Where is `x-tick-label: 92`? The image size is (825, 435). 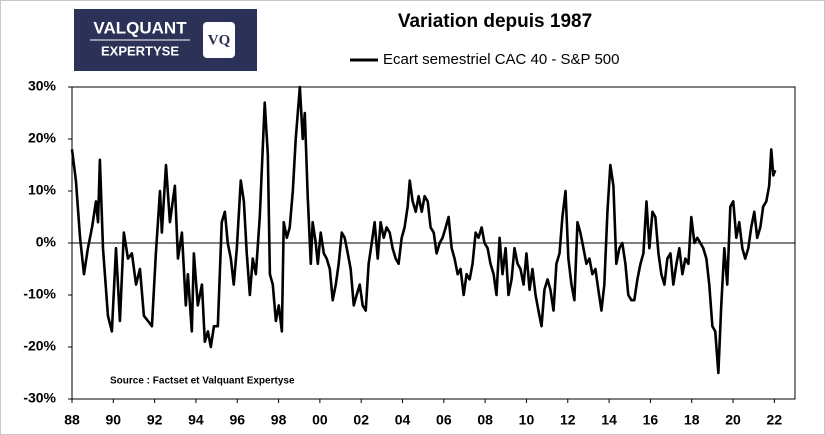
x-tick-label: 92 is located at coordinates (155, 420).